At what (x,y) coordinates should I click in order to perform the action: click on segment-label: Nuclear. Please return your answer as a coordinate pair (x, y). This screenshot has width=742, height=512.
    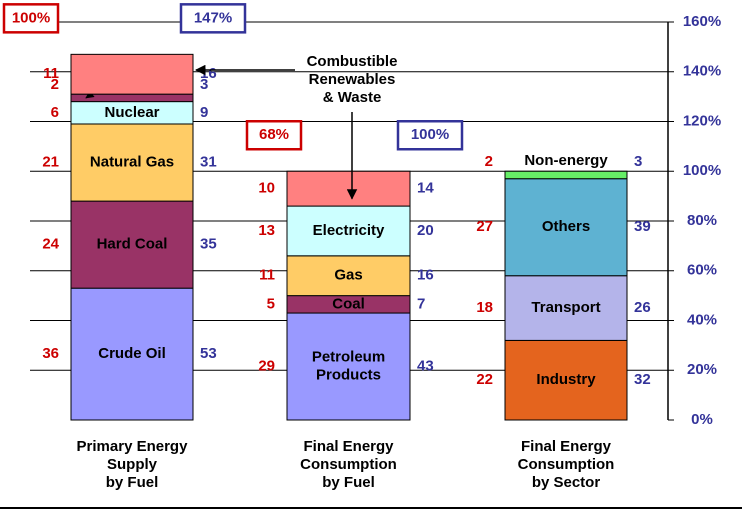
    Looking at the image, I should click on (131, 112).